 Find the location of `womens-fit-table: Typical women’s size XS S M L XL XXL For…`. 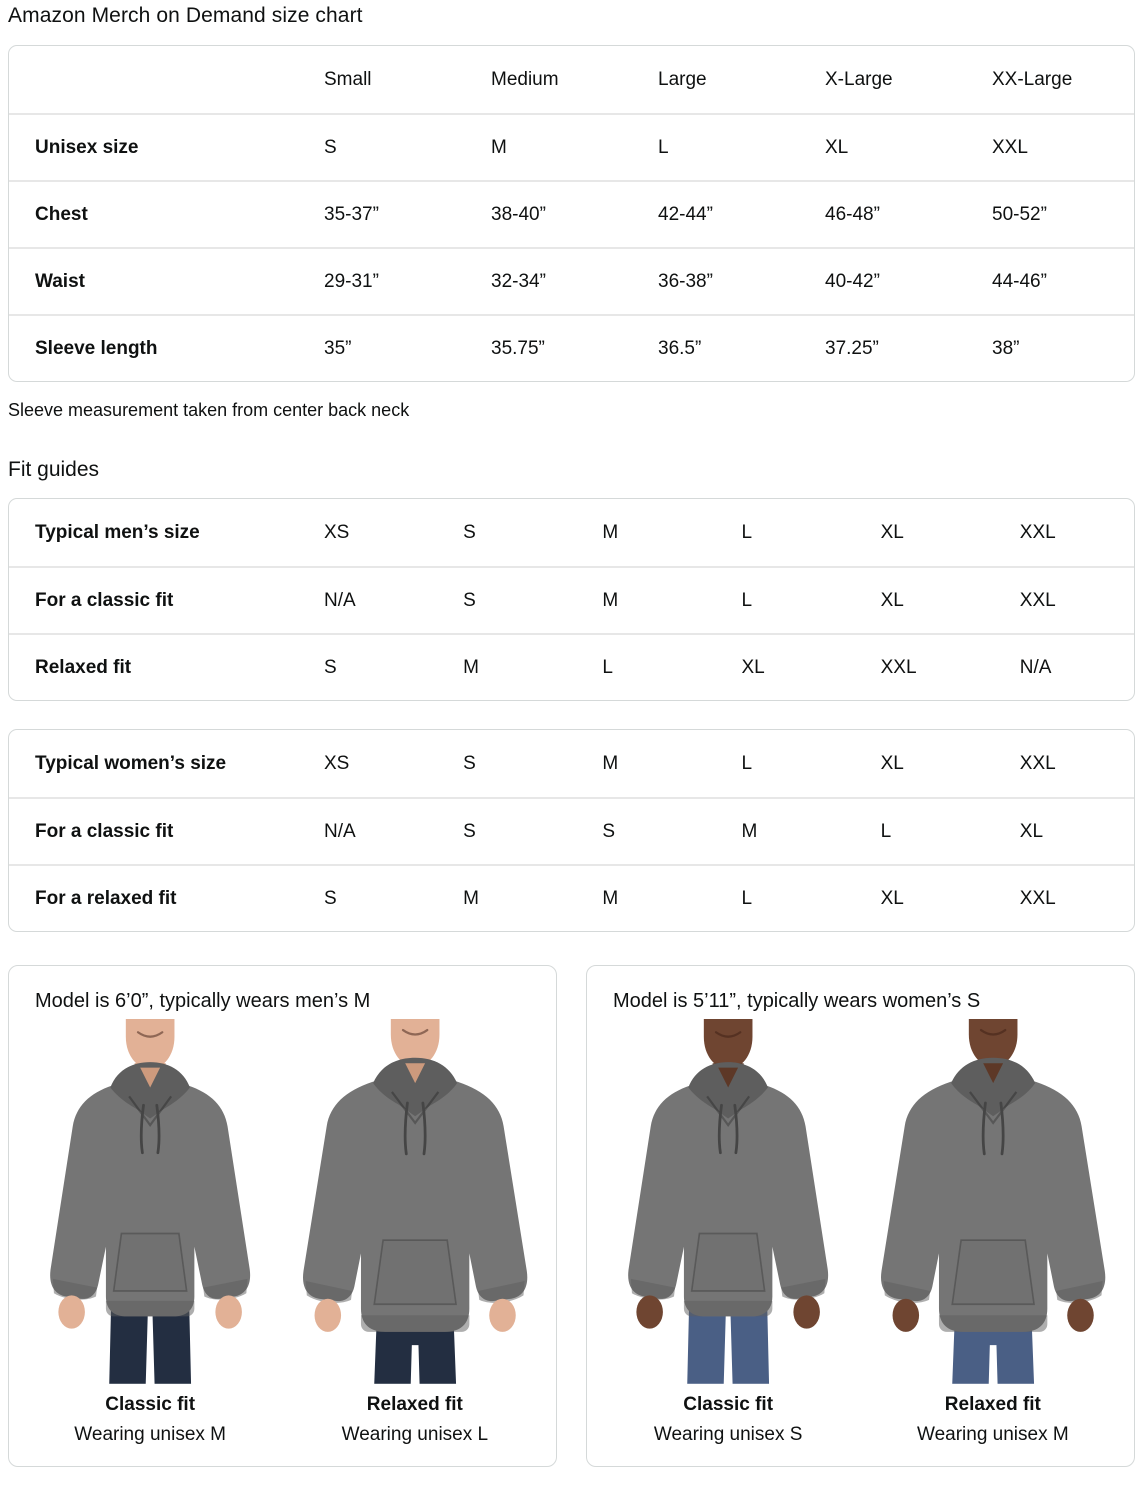

womens-fit-table: Typical women’s size XS S M L XL XXL For… is located at coordinates (571, 830).